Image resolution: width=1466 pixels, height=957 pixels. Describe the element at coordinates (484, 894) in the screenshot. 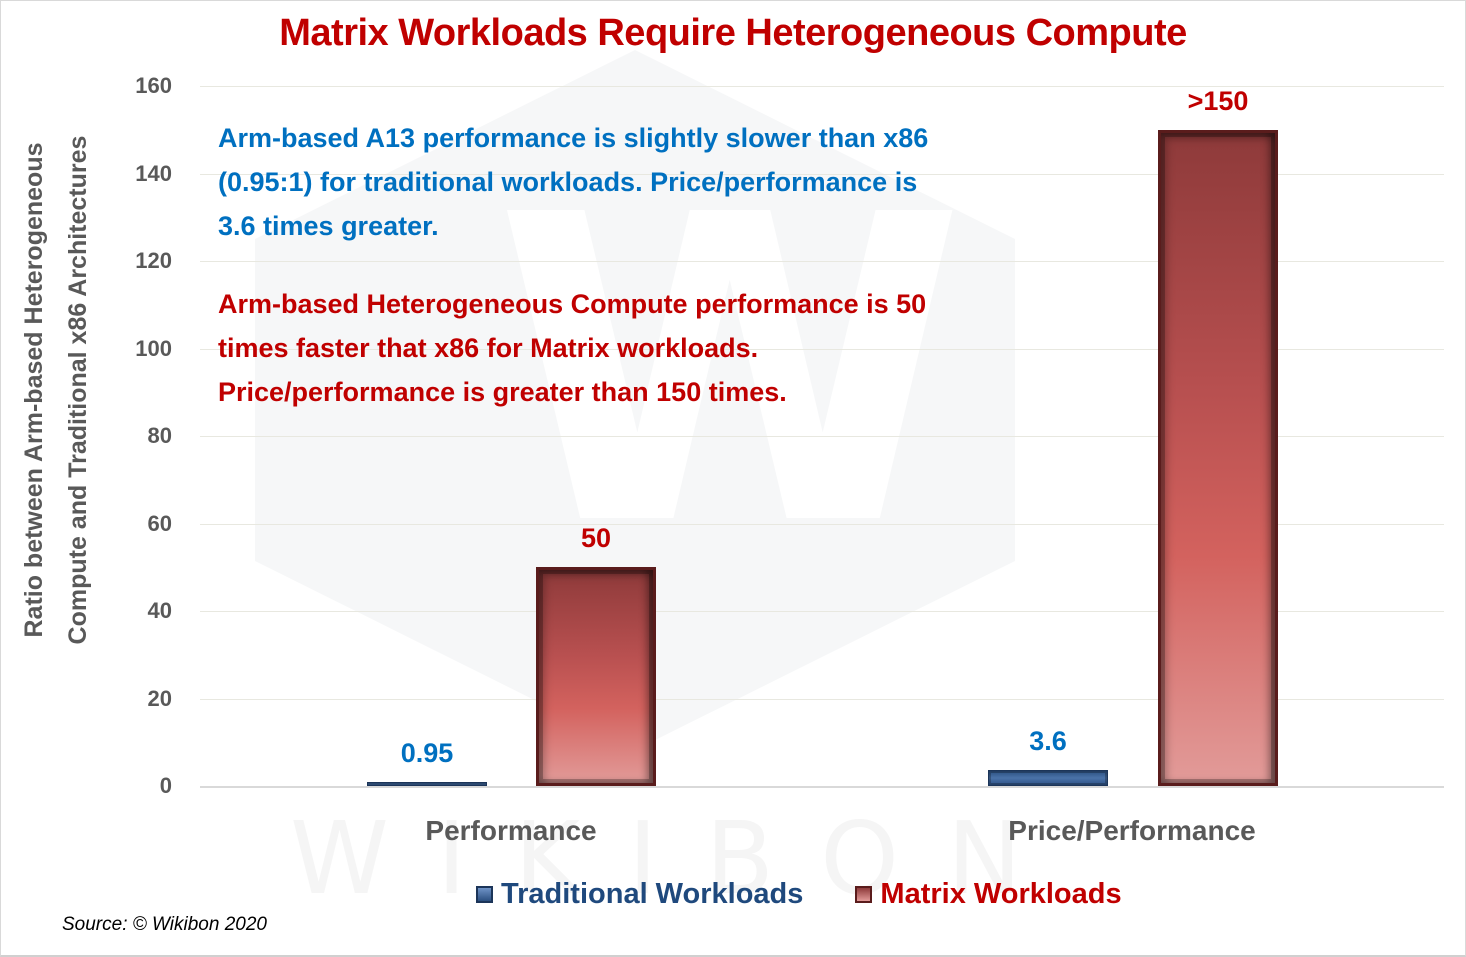

I see `legend-swatch-traditional-icon` at that location.